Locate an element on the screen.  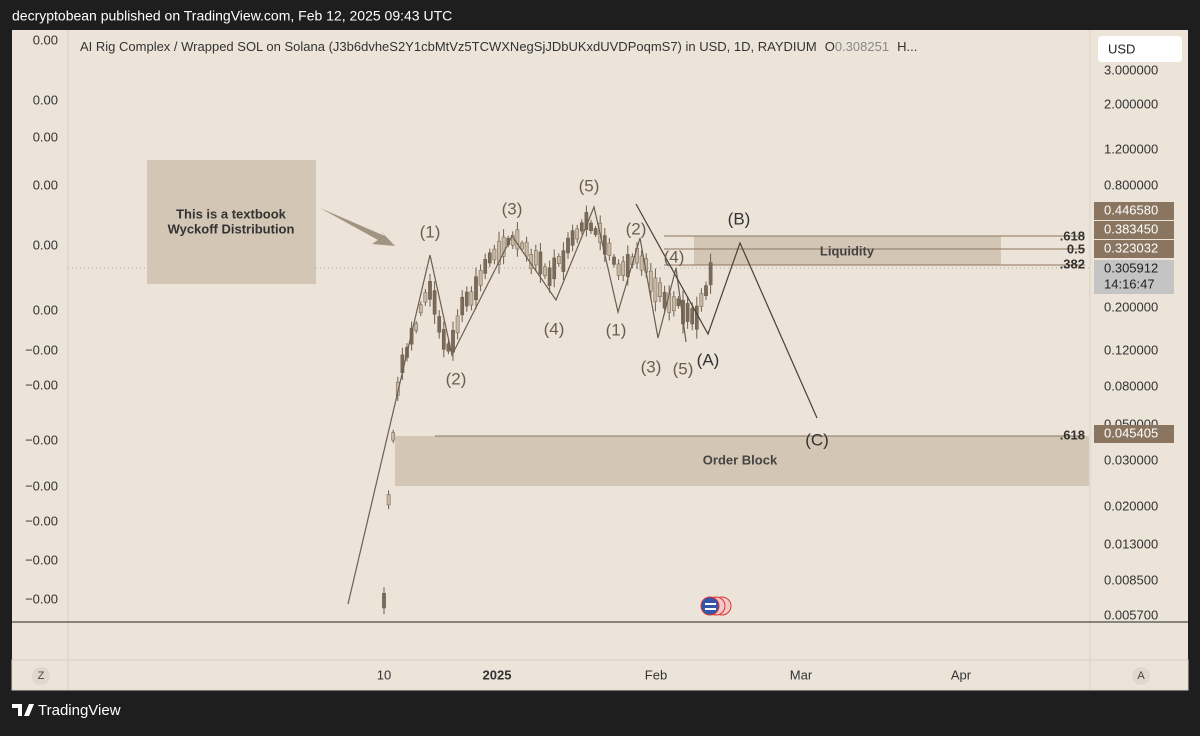
wave-label: (1) is located at coordinates (430, 231).